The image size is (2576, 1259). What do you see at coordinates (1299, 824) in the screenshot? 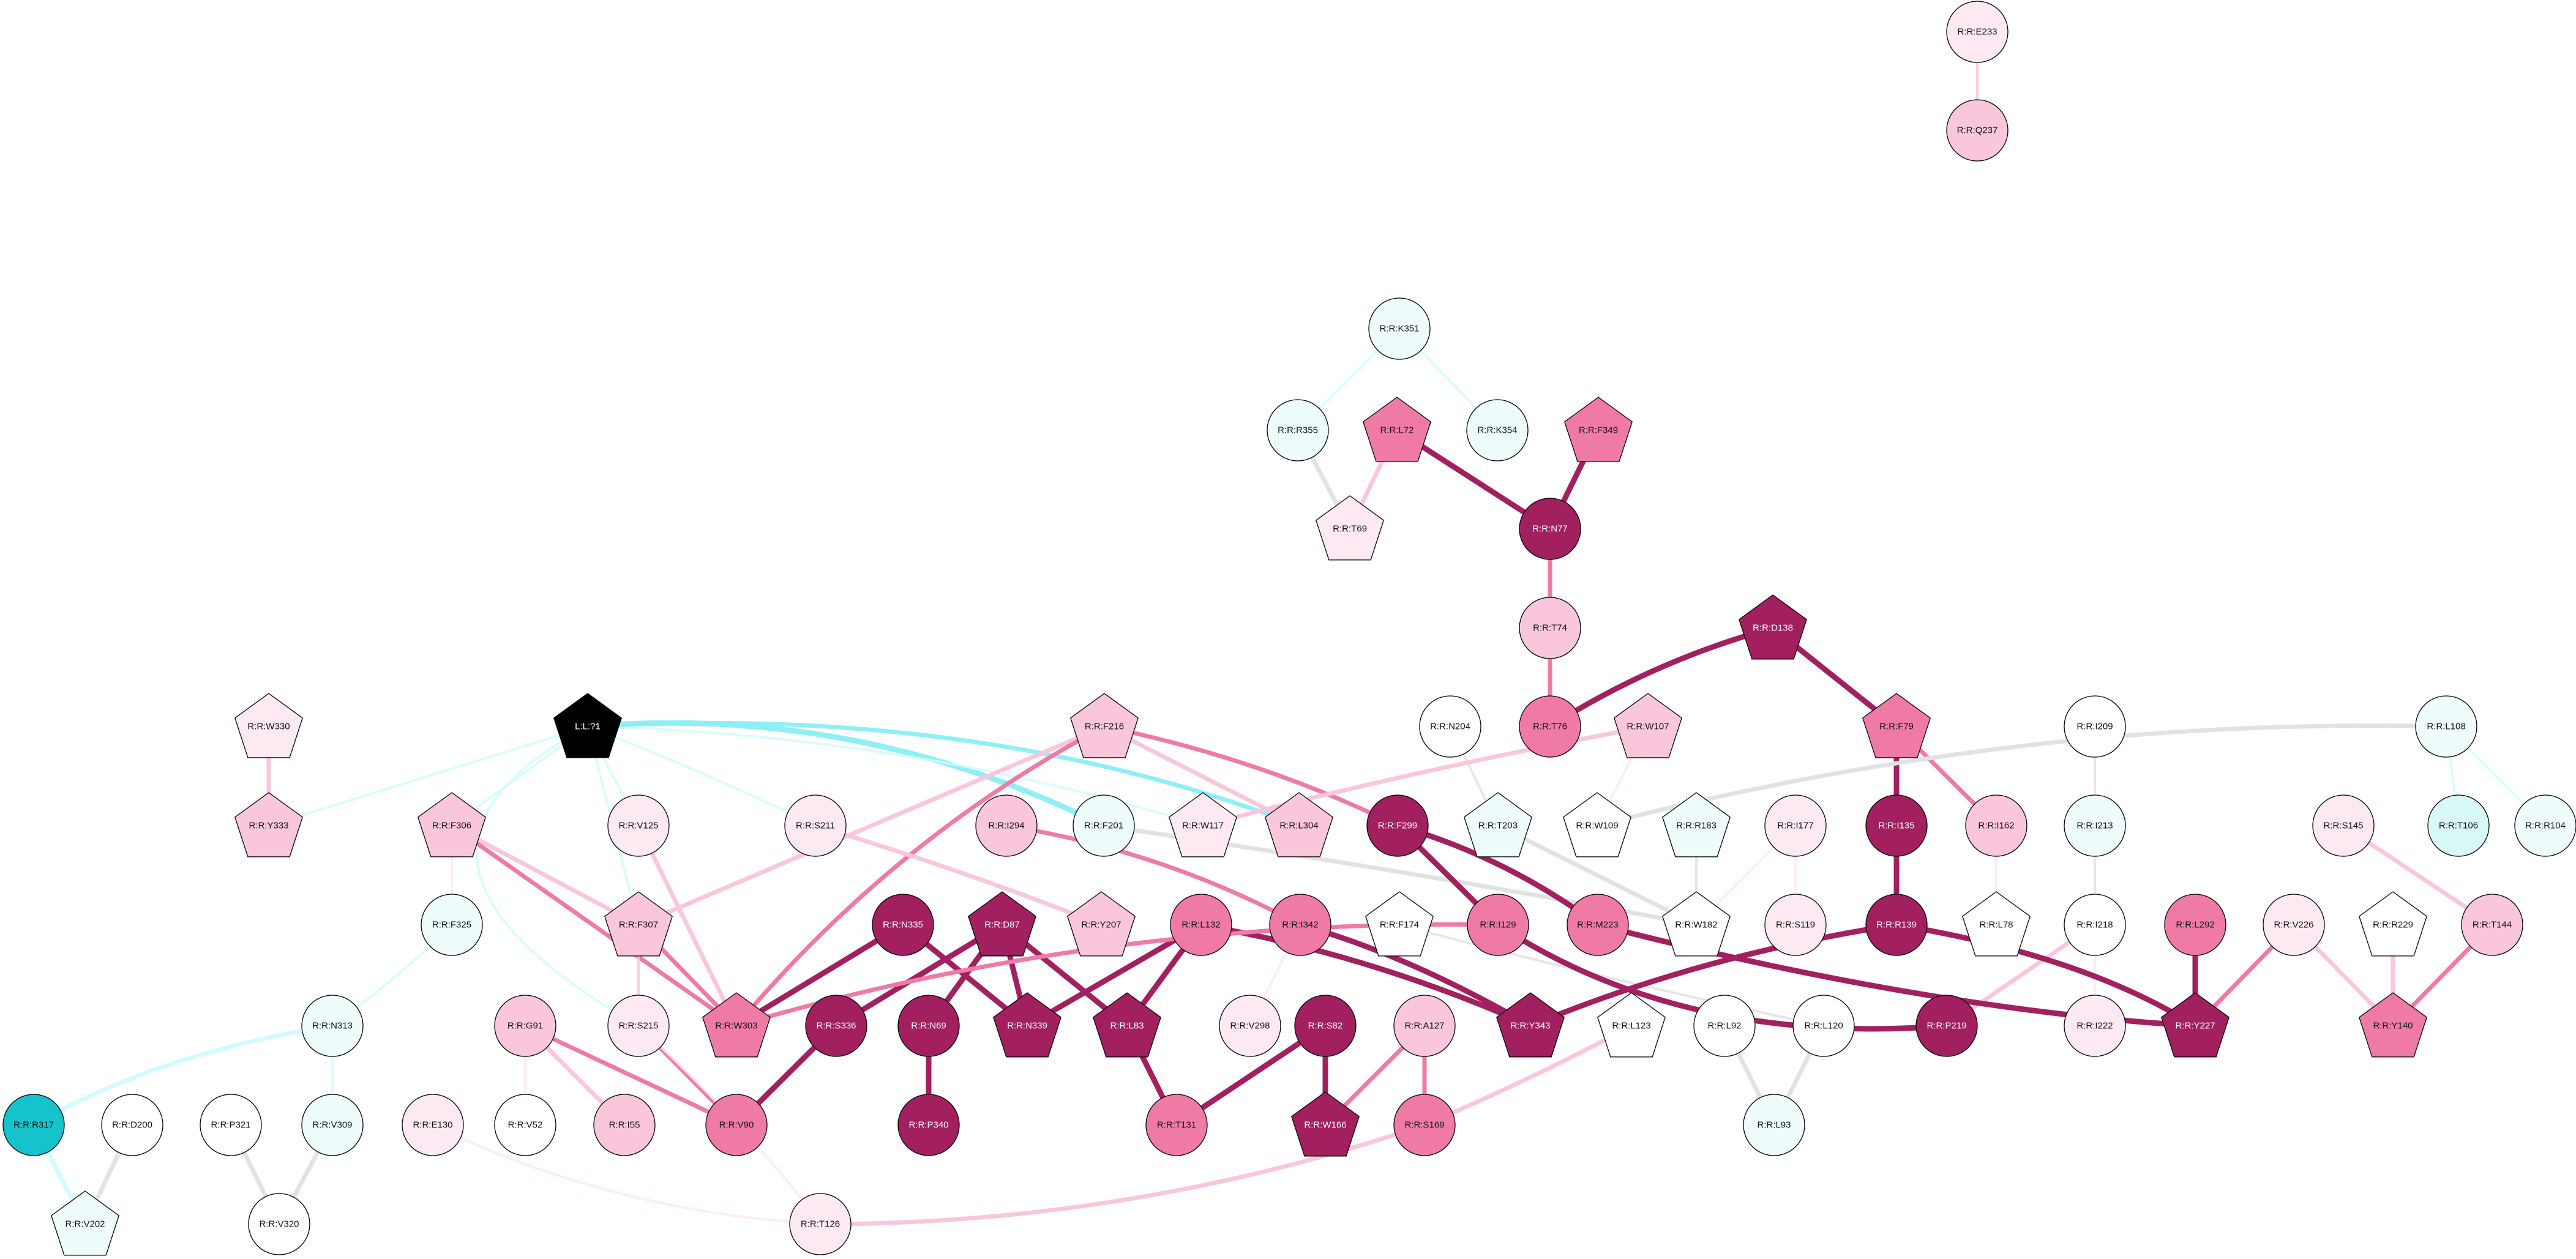
I see `node-l304: R:R:L304` at bounding box center [1299, 824].